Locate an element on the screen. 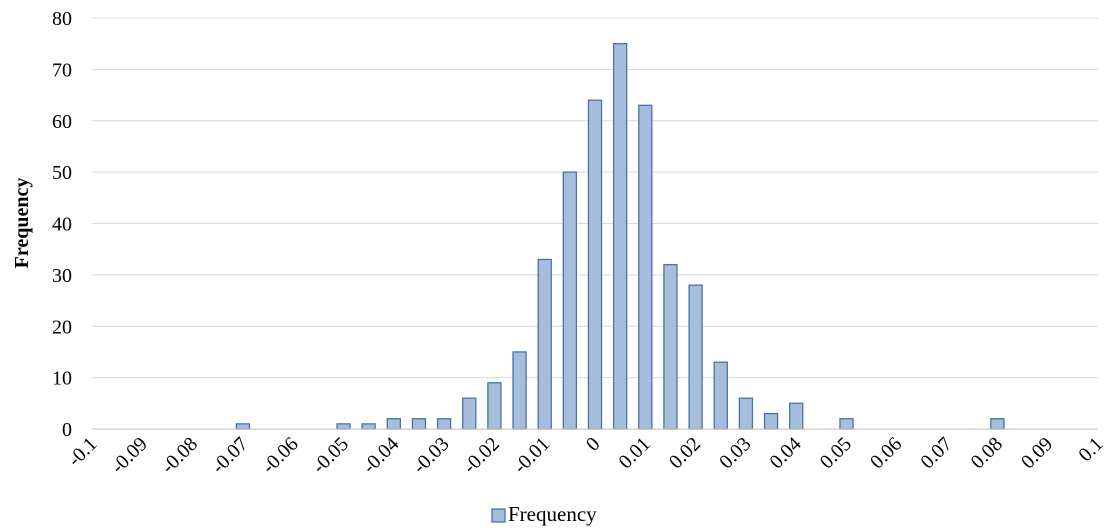  y-tick-label: 60 is located at coordinates (62, 122).